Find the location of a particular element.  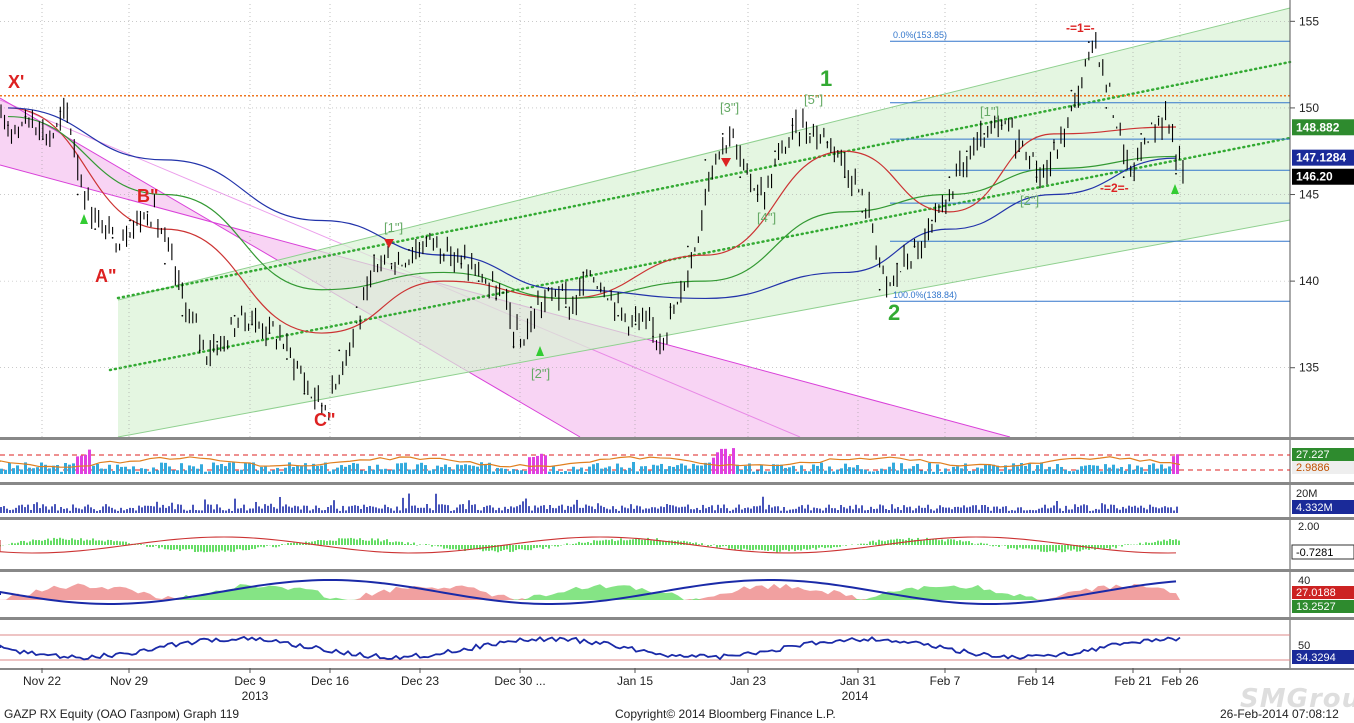

x-tick-label-10: Feb 14 is located at coordinates (1036, 681).